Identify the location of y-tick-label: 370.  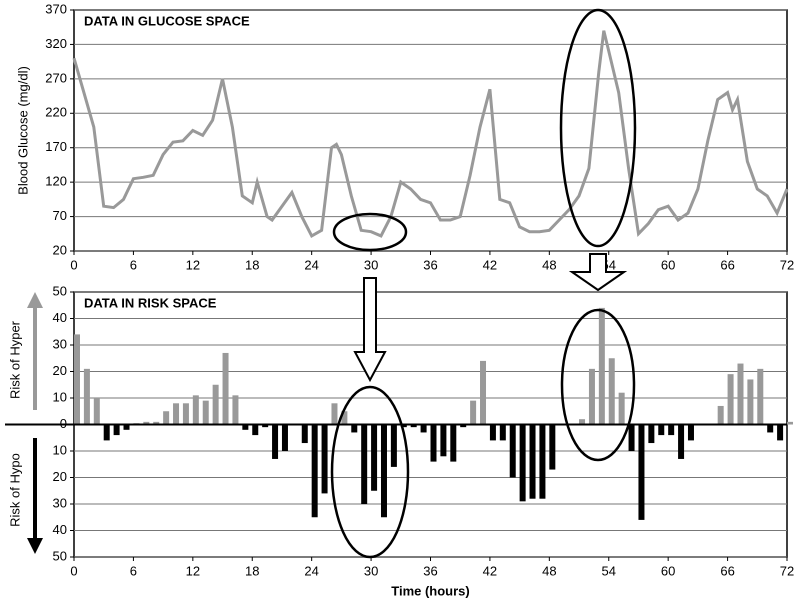
(56, 8).